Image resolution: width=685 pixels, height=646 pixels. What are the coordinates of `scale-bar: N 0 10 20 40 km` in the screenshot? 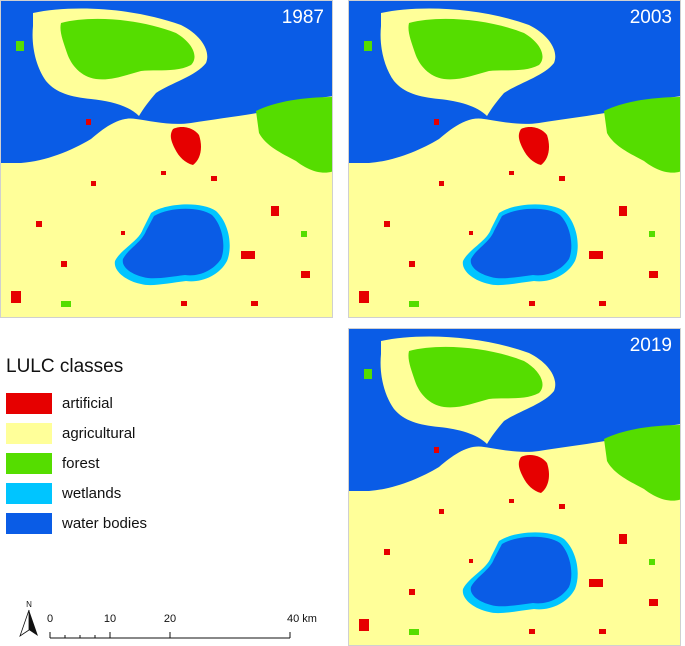 It's located at (168, 619).